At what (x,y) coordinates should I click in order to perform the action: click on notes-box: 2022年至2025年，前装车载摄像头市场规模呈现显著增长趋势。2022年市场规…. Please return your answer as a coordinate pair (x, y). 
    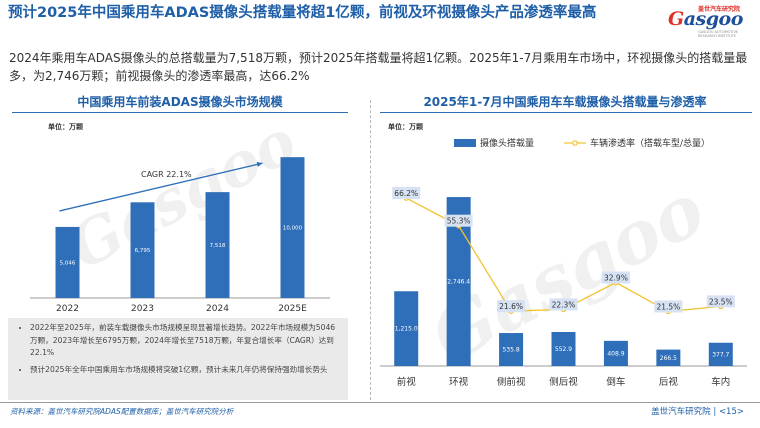
    Looking at the image, I should click on (178, 359).